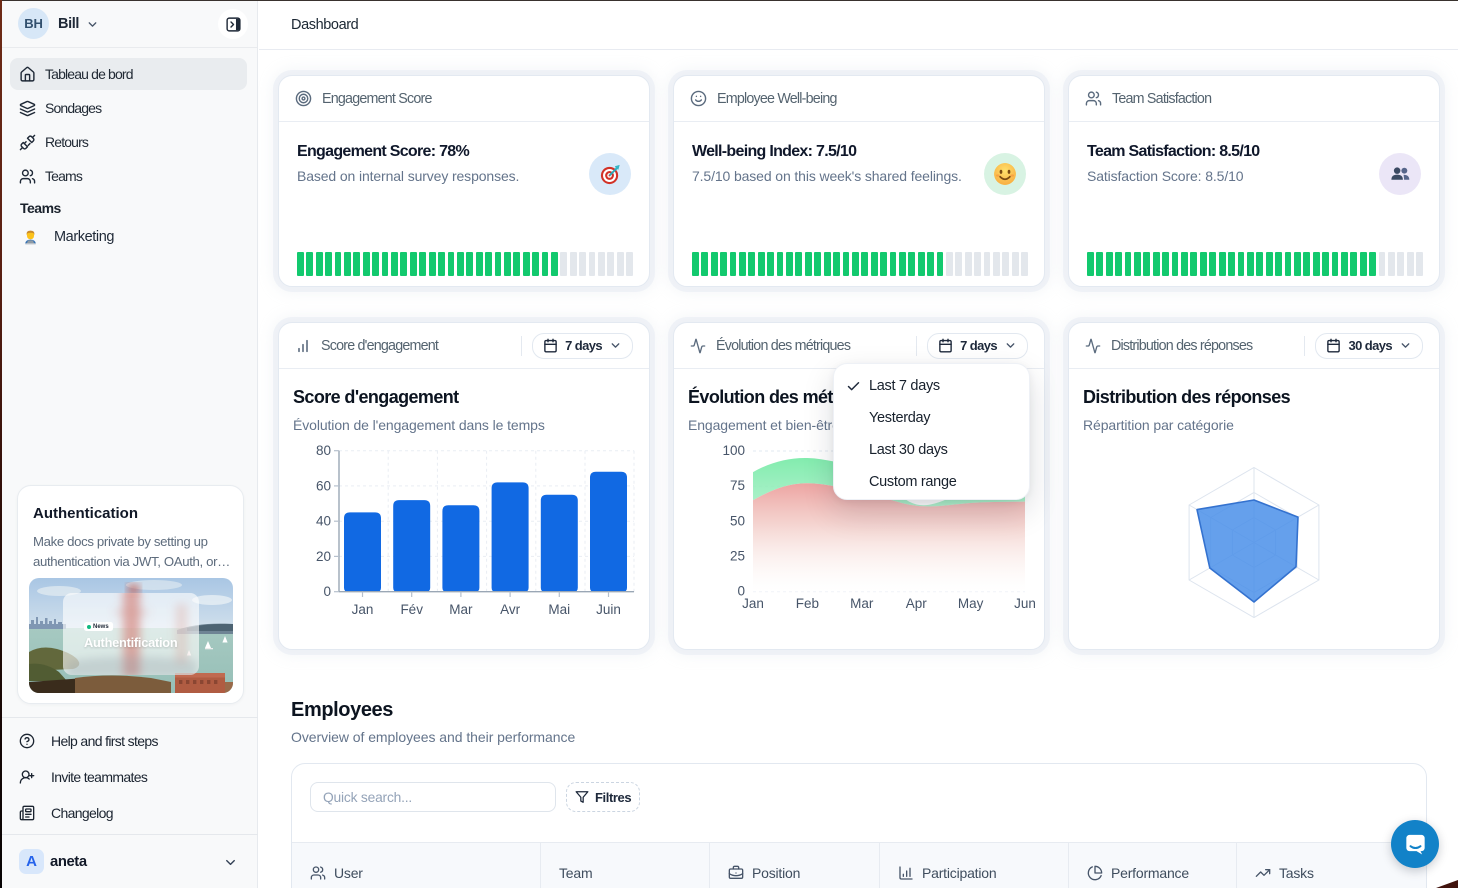  What do you see at coordinates (510, 609) in the screenshot?
I see `svg-text: Avr` at bounding box center [510, 609].